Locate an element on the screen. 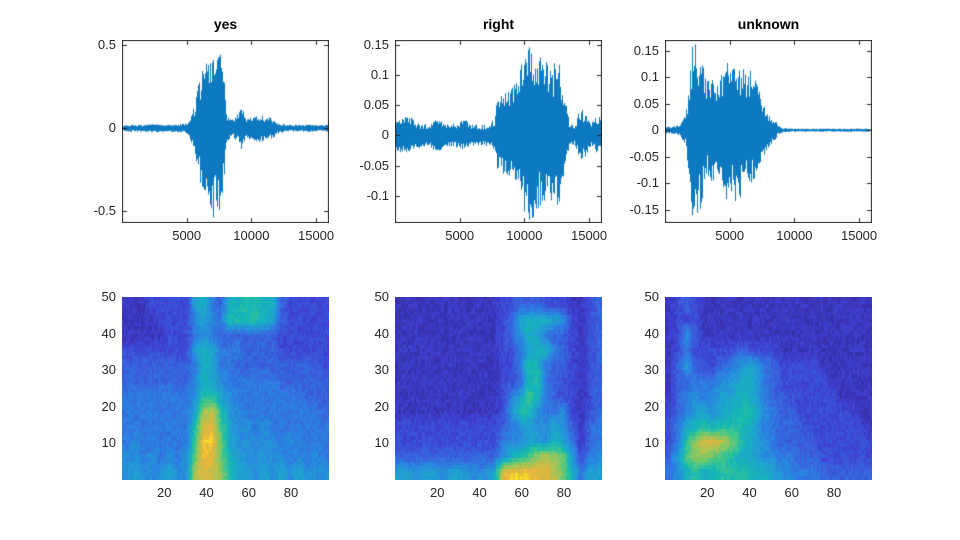 This screenshot has width=960, height=540. subplot-spectrogram-unknown: 20 40 60 80 10 20 30 40 50 is located at coordinates (758, 394).